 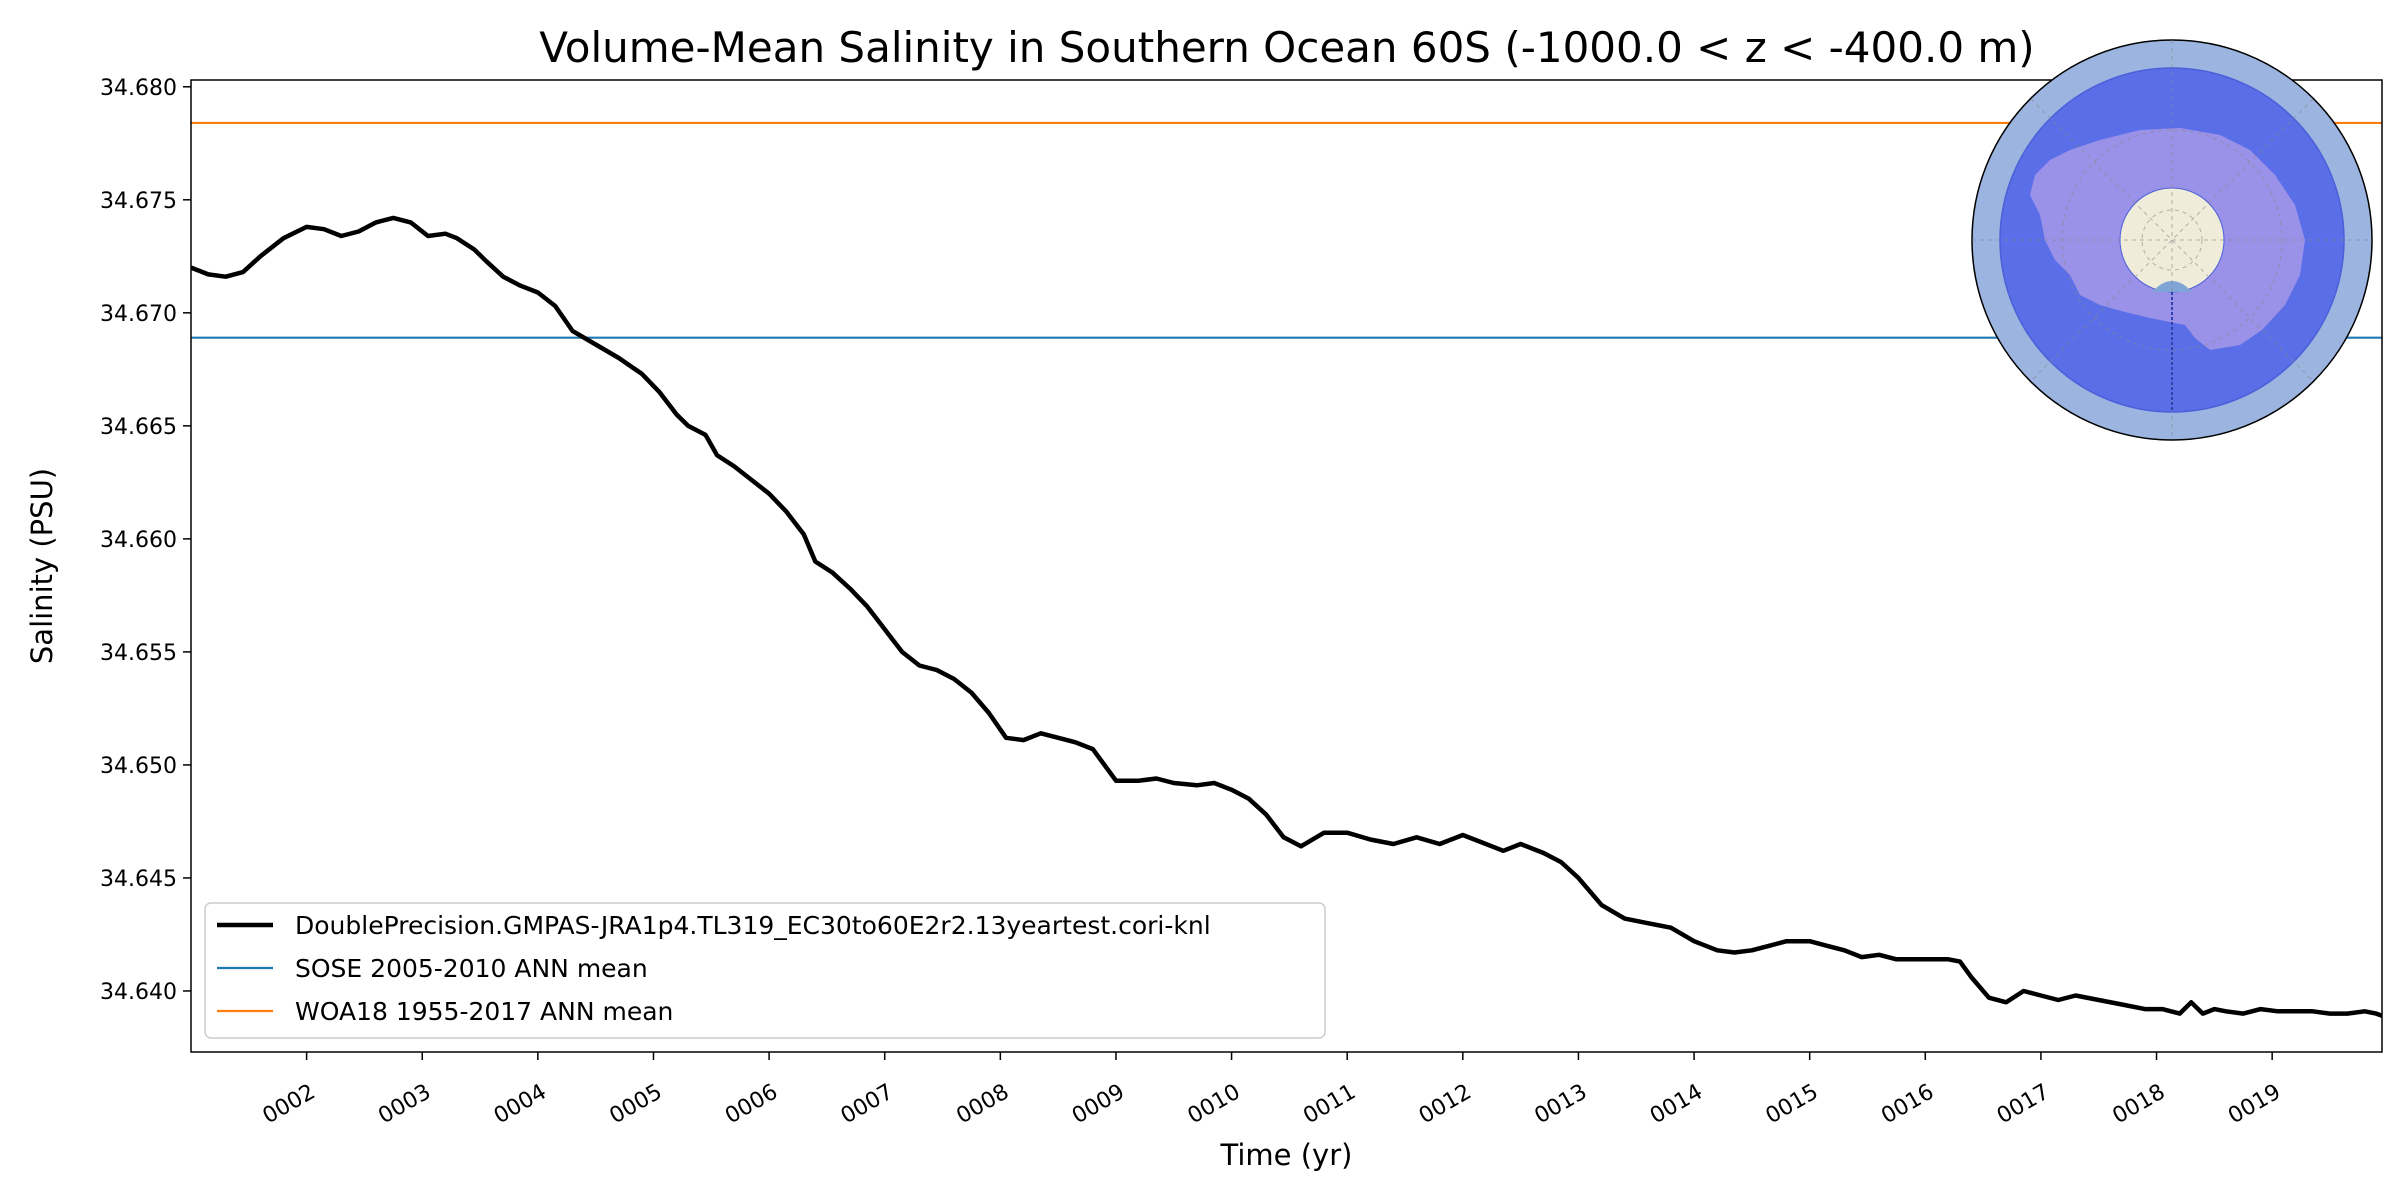 What do you see at coordinates (138, 766) in the screenshot?
I see `y-tick-label: 34.650` at bounding box center [138, 766].